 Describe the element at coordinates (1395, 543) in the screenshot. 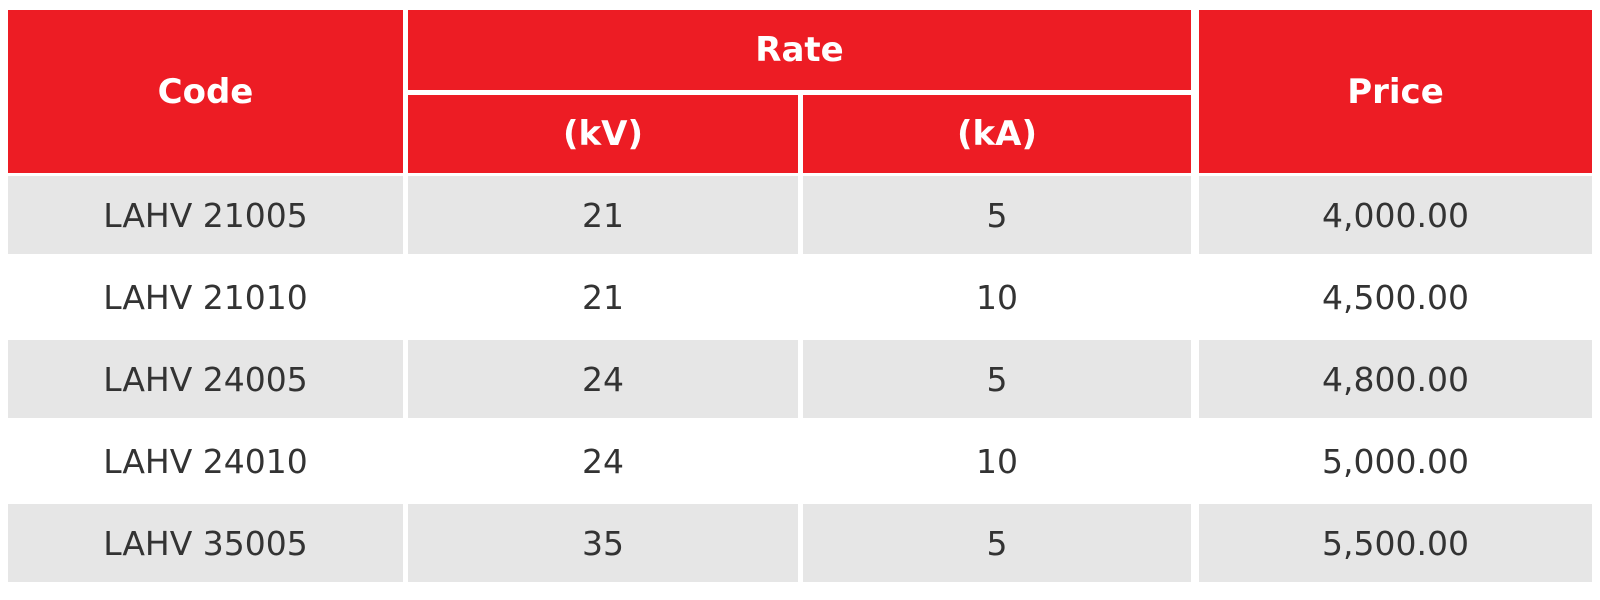

I see `price-cell: 5,500.00` at that location.